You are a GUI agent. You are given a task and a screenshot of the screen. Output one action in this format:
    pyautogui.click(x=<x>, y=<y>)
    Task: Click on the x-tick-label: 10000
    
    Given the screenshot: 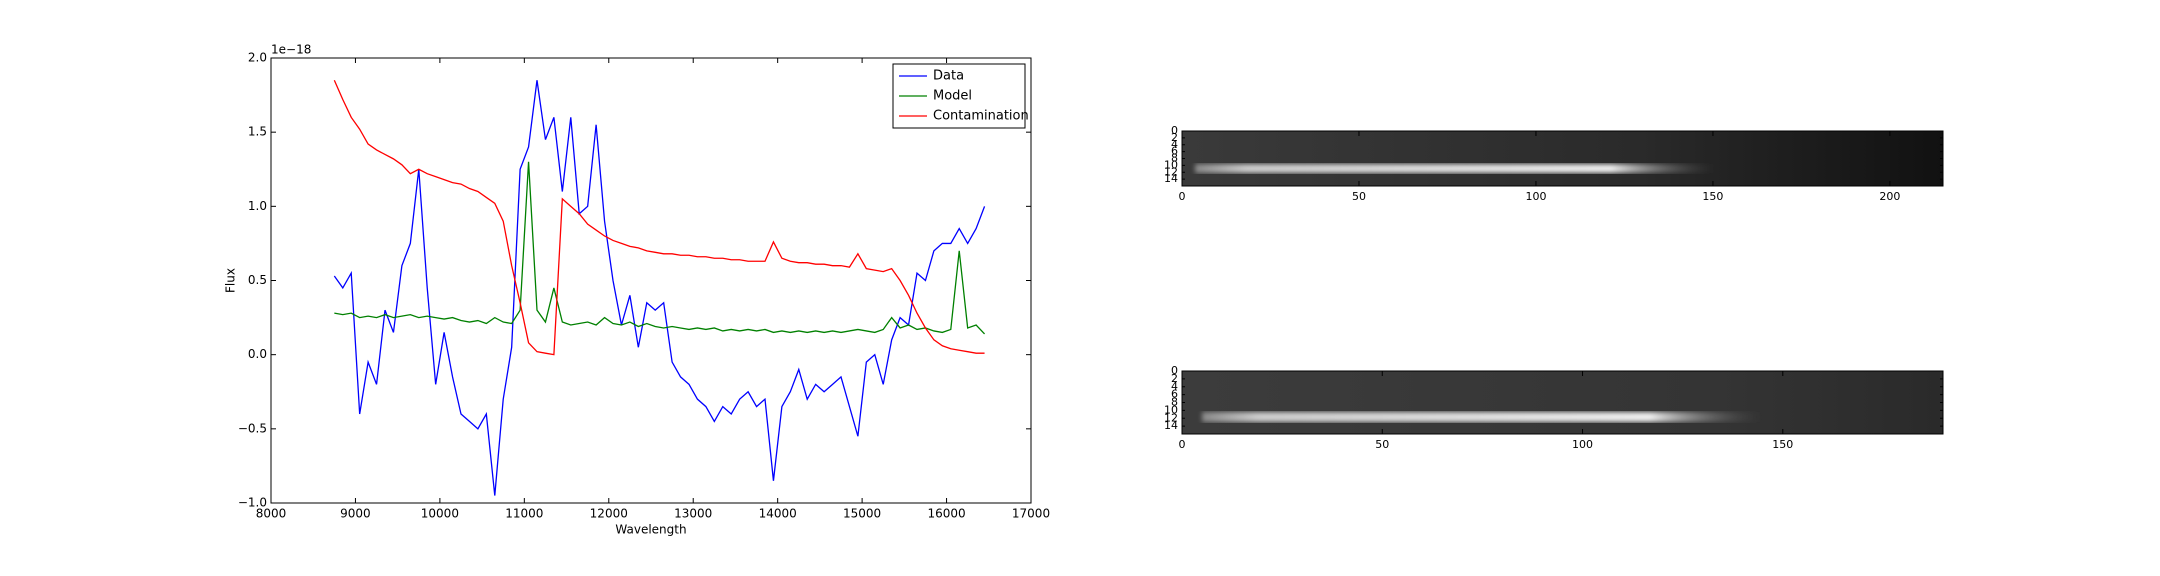 What is the action you would take?
    pyautogui.click(x=440, y=514)
    